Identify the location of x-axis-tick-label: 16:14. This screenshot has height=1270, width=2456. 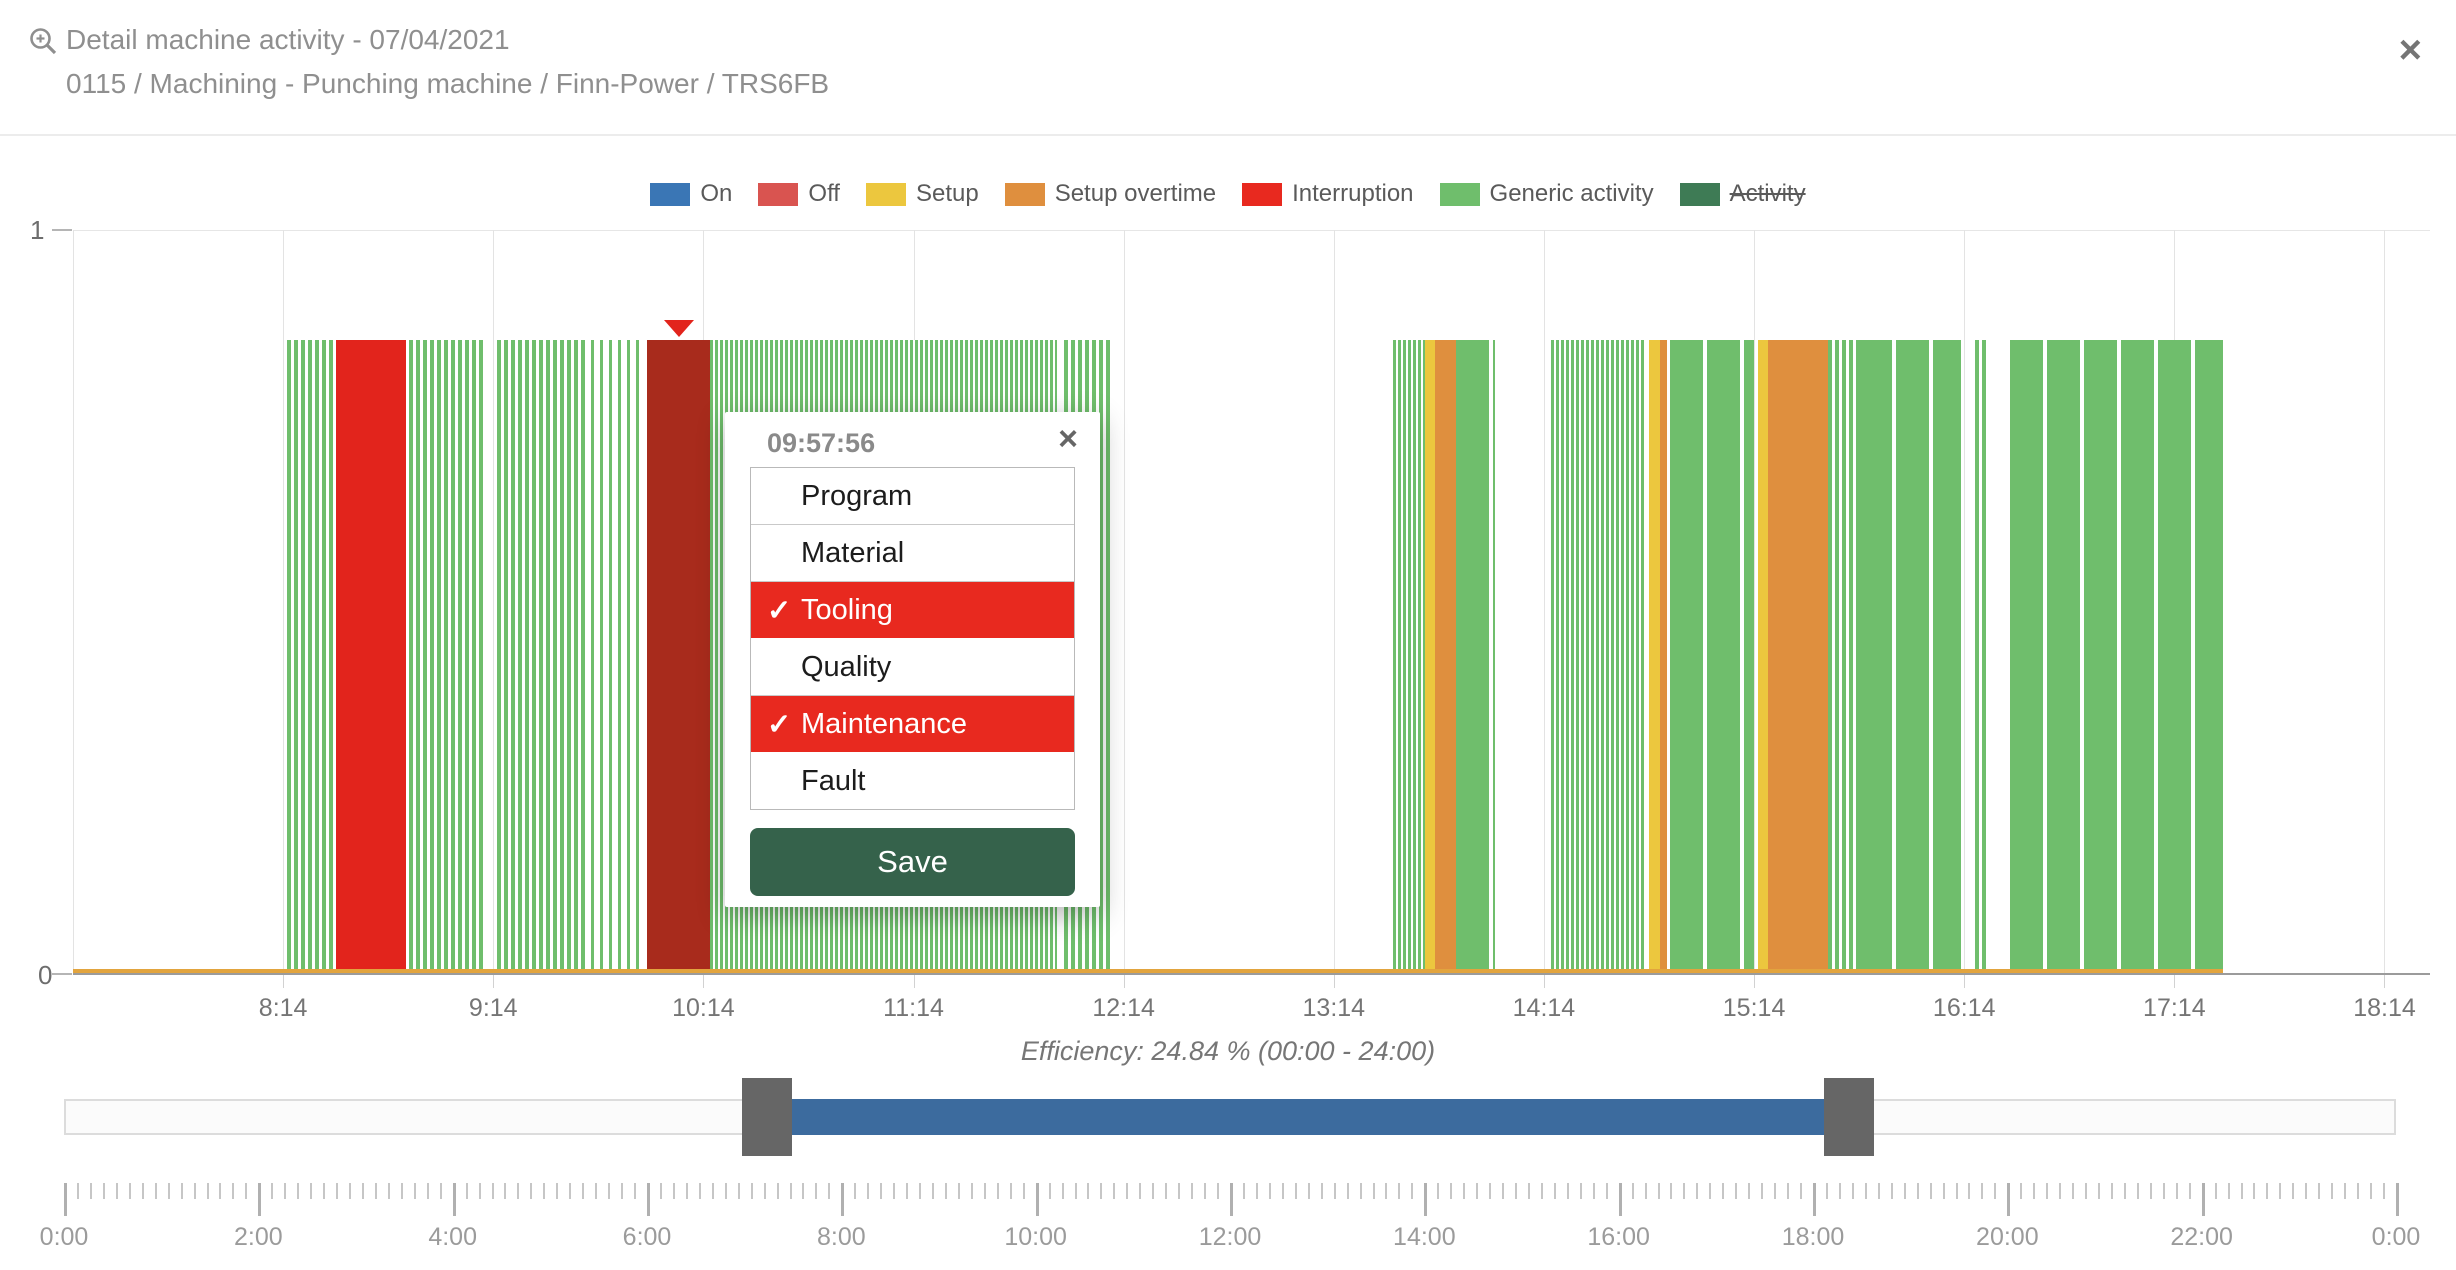
(1964, 1008).